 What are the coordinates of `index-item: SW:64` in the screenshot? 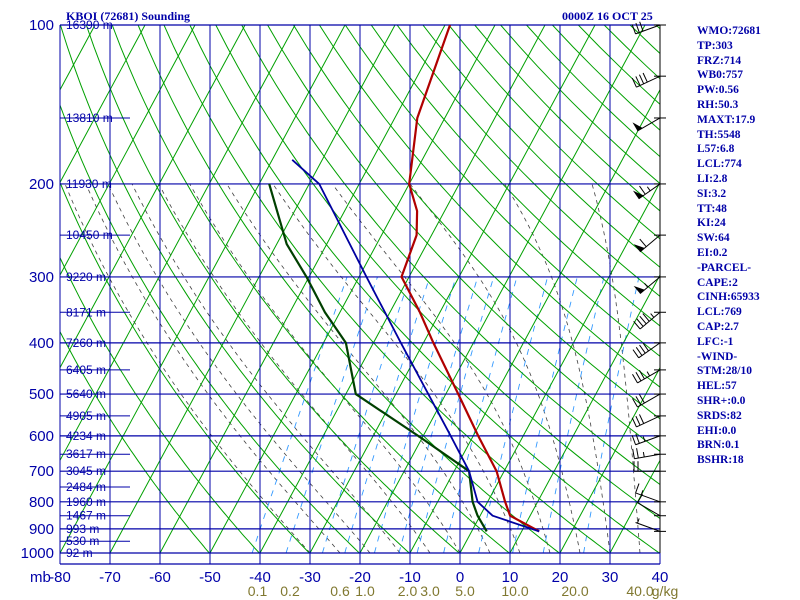 It's located at (713, 238).